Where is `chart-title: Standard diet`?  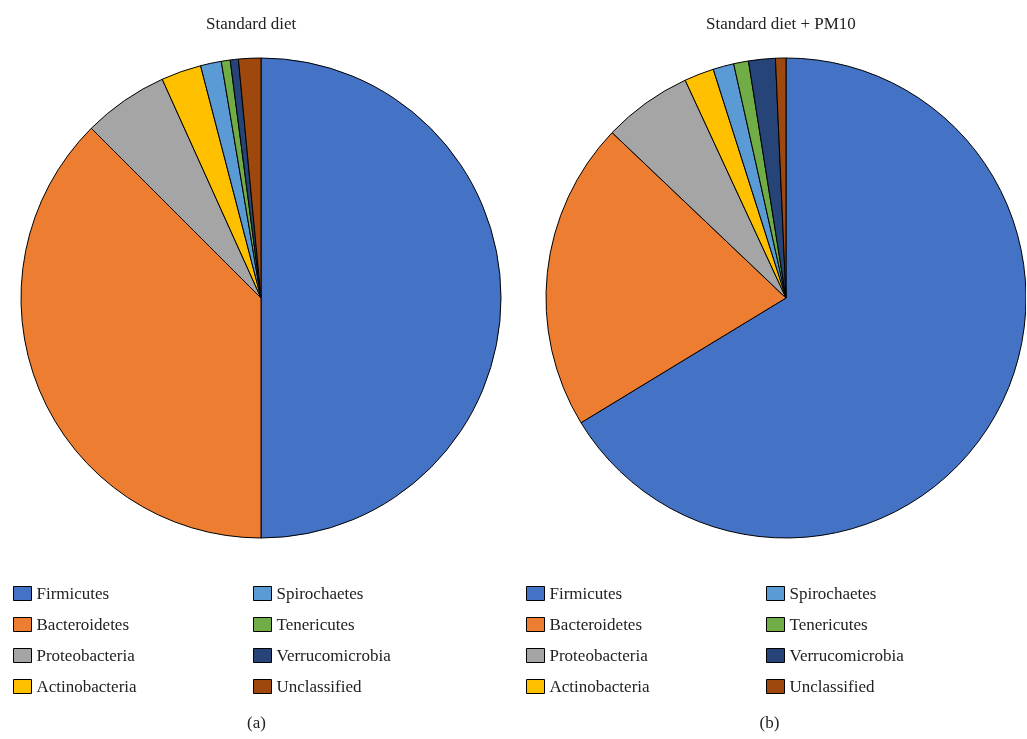
chart-title: Standard diet is located at coordinates (251, 23).